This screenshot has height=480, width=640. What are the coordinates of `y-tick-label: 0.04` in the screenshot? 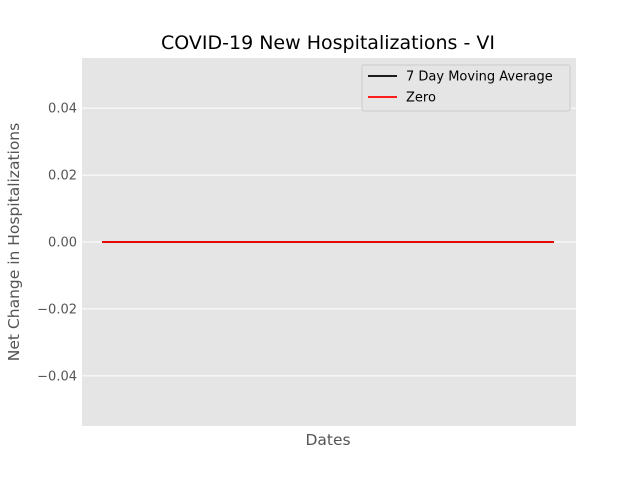 It's located at (62, 109).